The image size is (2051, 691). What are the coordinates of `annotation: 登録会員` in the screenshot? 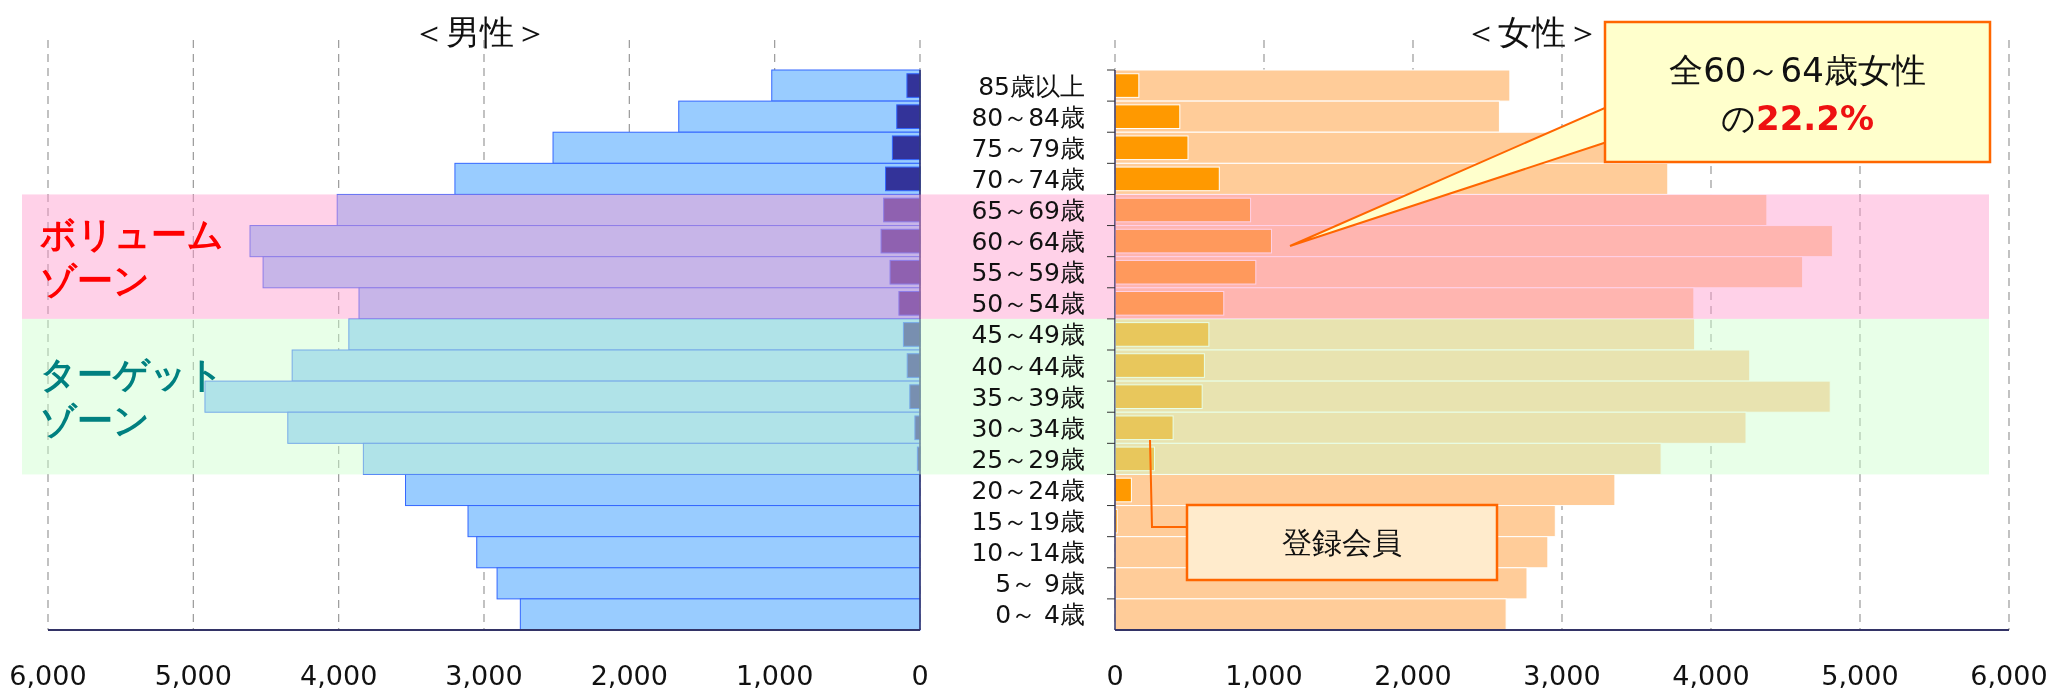 It's located at (1342, 542).